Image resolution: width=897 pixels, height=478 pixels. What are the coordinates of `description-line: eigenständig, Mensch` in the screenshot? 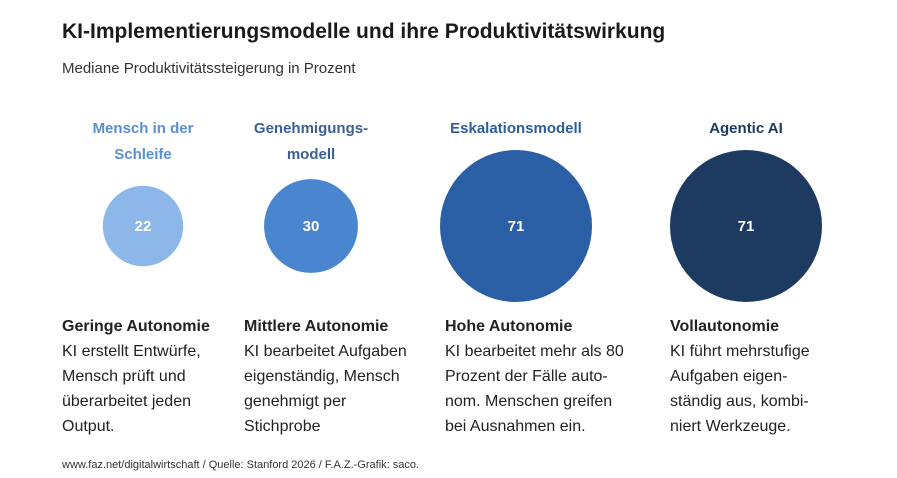 It's located at (322, 376).